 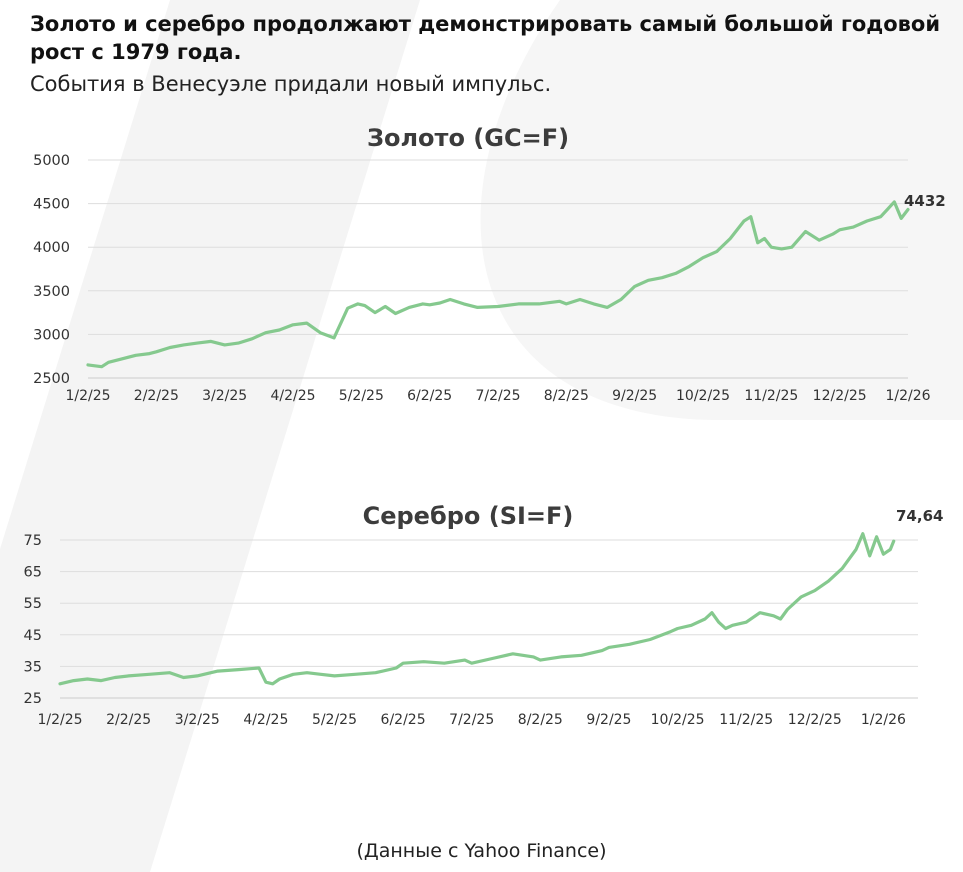 I want to click on silver-y-tick-label: 65, so click(x=33, y=573).